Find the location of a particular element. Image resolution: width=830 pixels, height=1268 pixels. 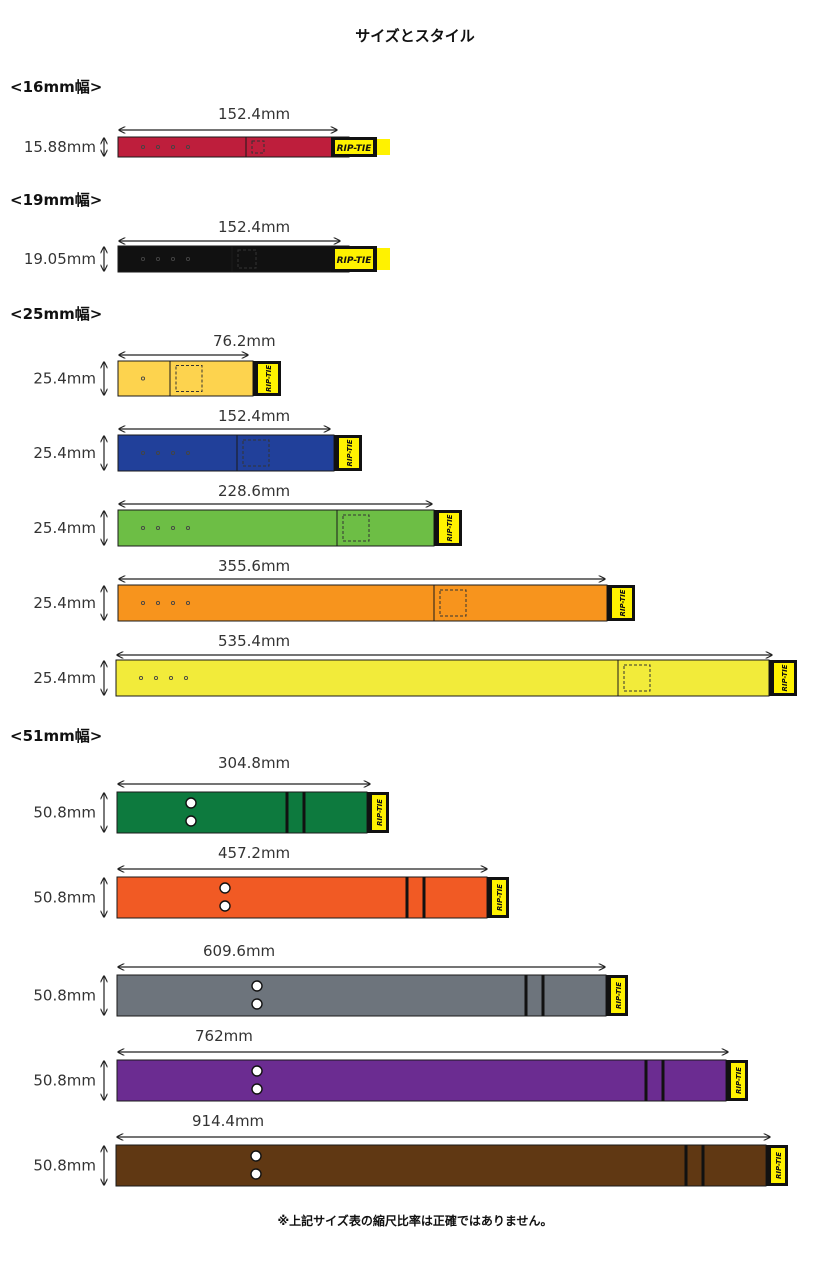

length-label: 457.2mm is located at coordinates (254, 853).